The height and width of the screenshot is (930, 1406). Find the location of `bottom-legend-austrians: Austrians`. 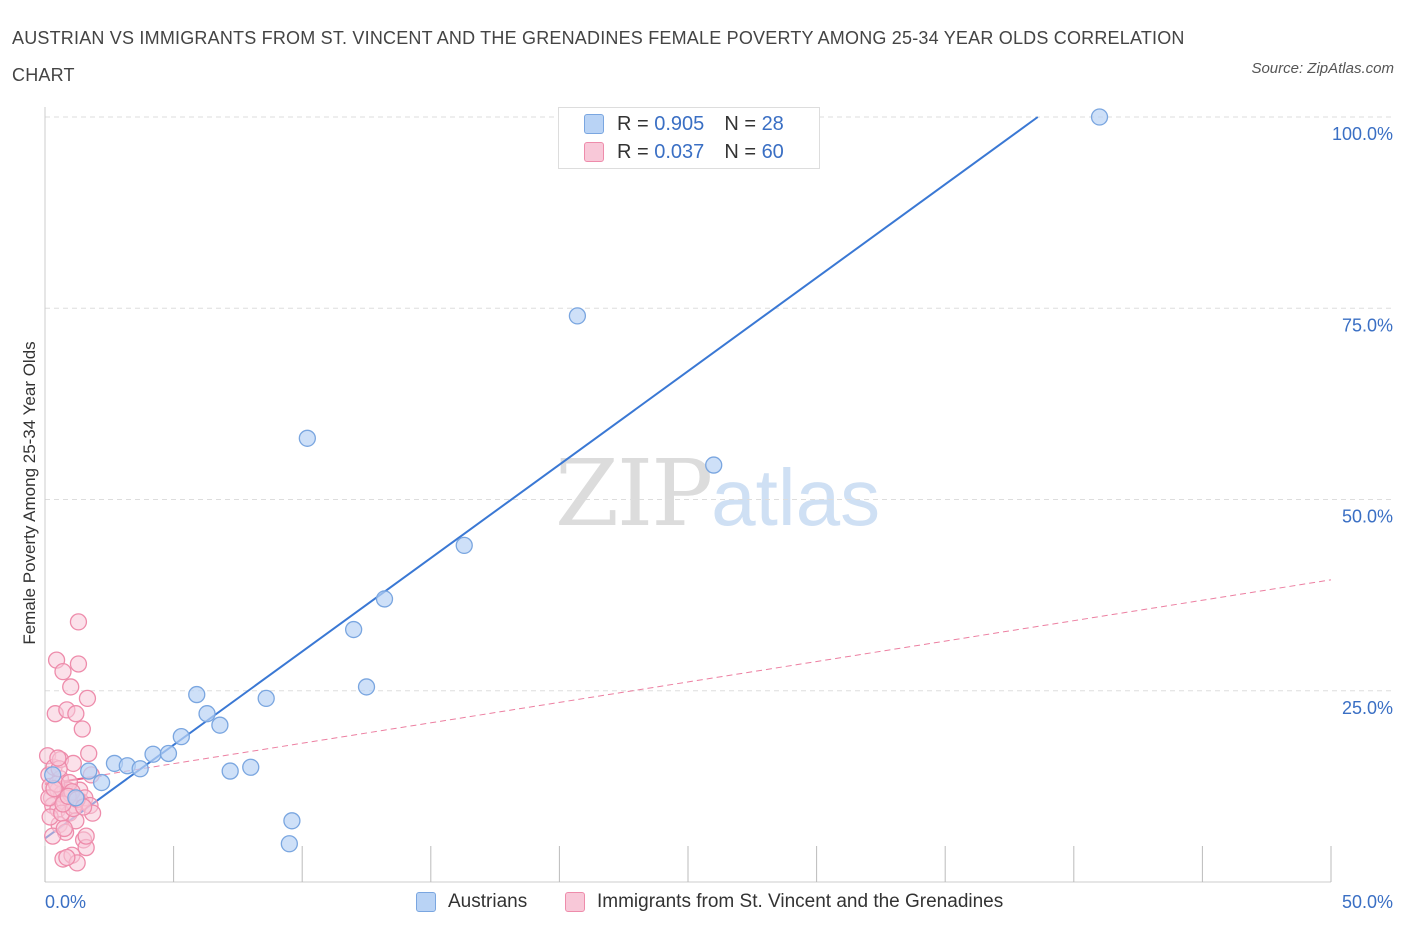

bottom-legend-austrians: Austrians is located at coordinates (471, 902).